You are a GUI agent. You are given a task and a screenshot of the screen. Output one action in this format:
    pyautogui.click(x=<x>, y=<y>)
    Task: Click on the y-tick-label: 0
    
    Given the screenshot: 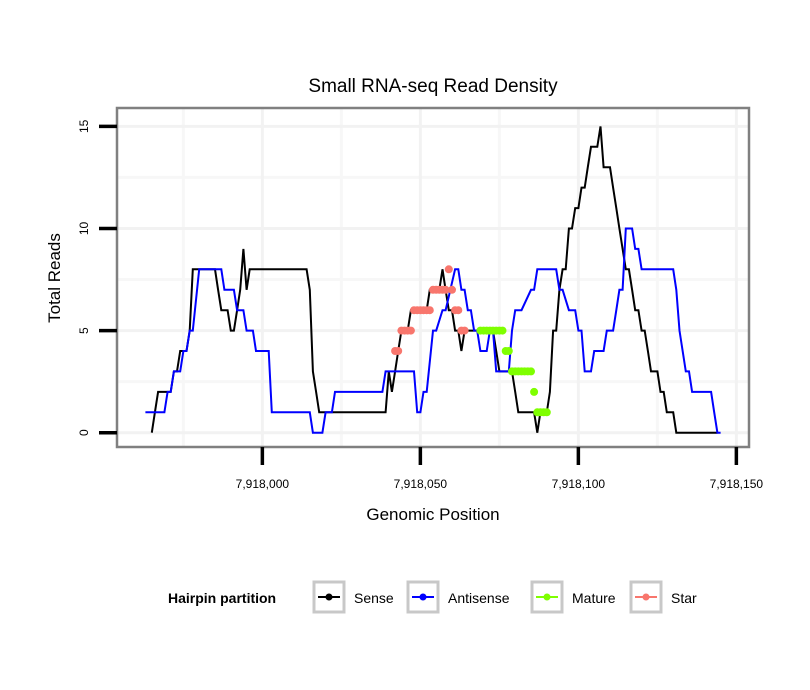 What is the action you would take?
    pyautogui.click(x=84, y=432)
    